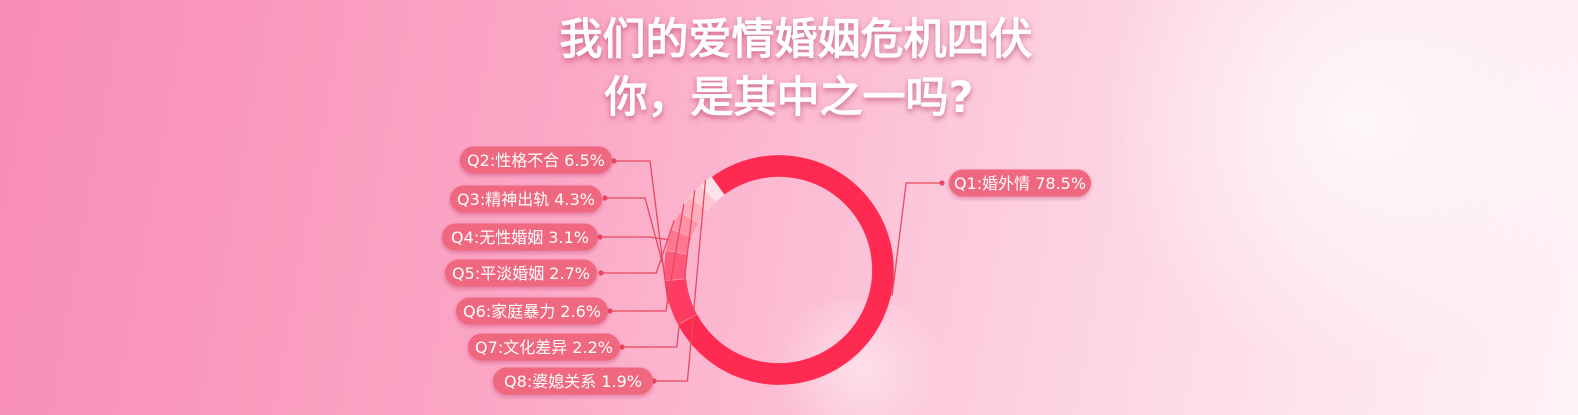  What do you see at coordinates (796, 40) in the screenshot?
I see `title-line-1: 我们的爱情婚姻危机四伏` at bounding box center [796, 40].